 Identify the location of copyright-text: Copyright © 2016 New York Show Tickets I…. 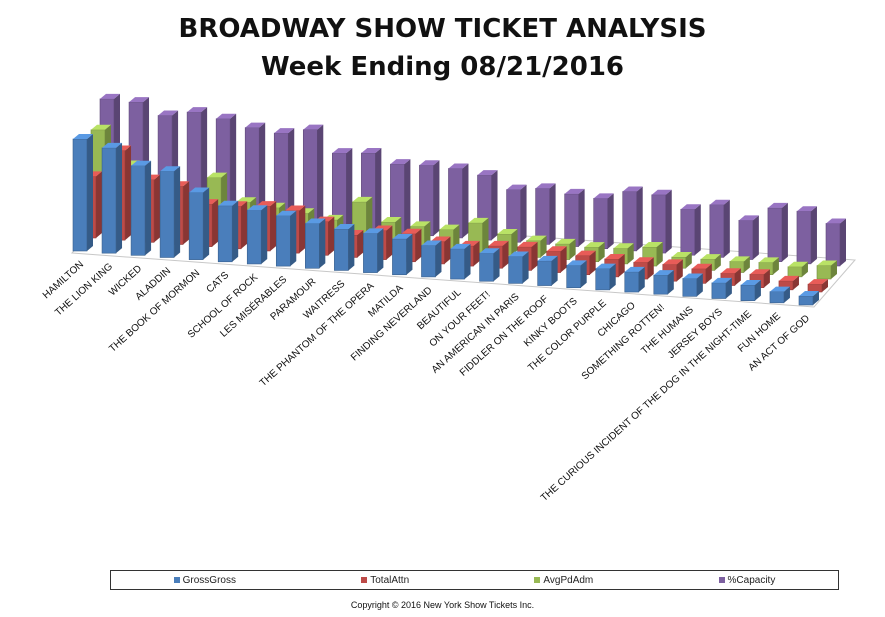
(442, 605).